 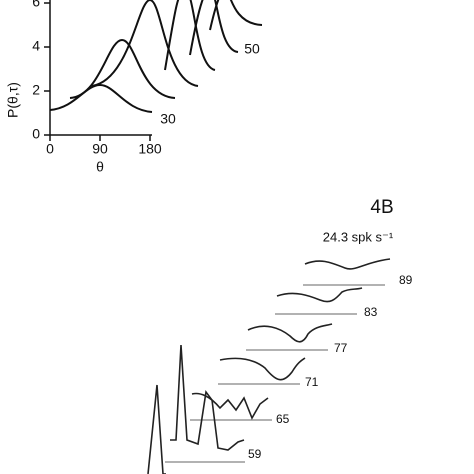 I want to click on panel-subtitle: 24.3 spk s⁻¹, so click(x=358, y=236).